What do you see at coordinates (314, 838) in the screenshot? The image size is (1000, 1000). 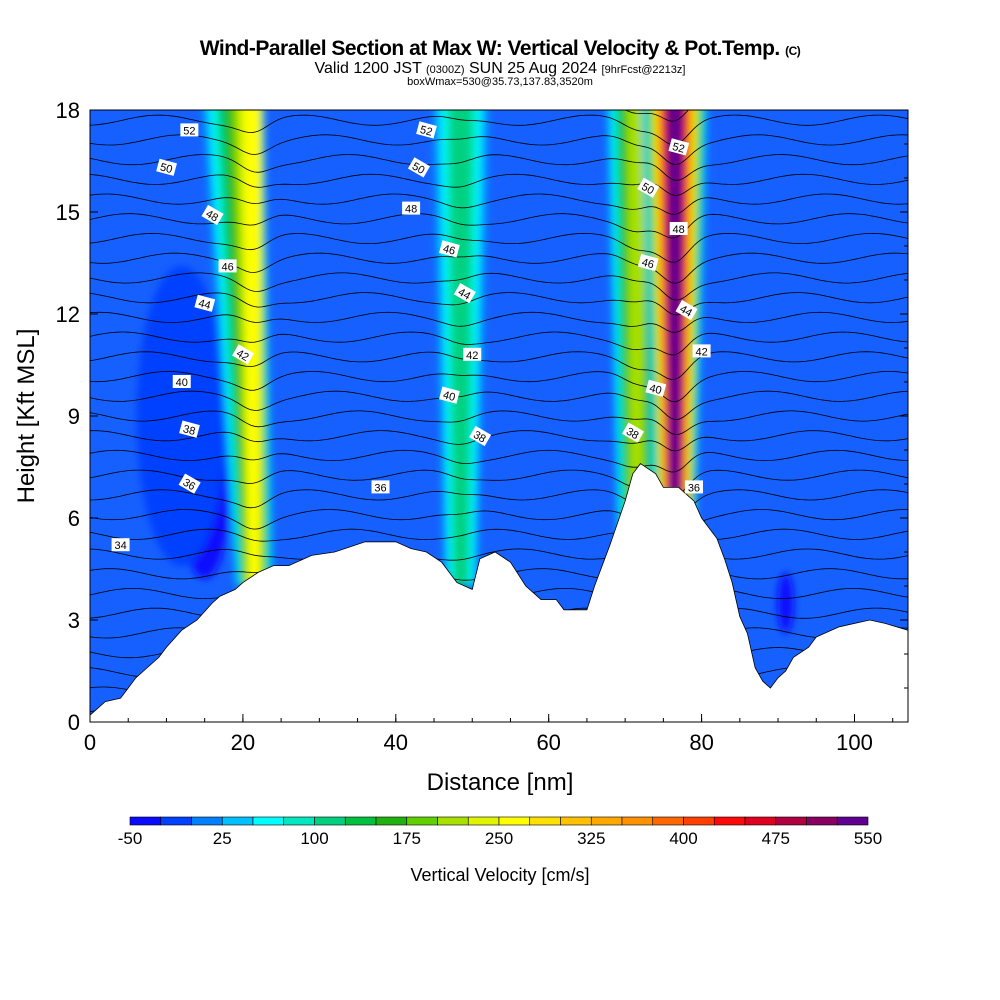 I see `colorbar-tick-label: 100` at bounding box center [314, 838].